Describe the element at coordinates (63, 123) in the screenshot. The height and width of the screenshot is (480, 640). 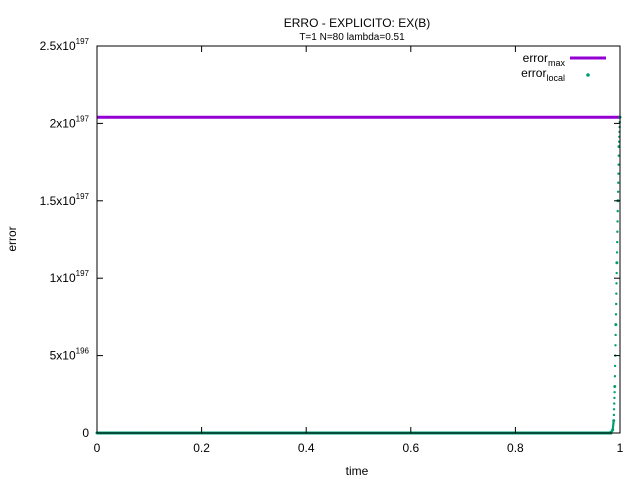
I see `y-tick-mantissa: 2x10` at that location.